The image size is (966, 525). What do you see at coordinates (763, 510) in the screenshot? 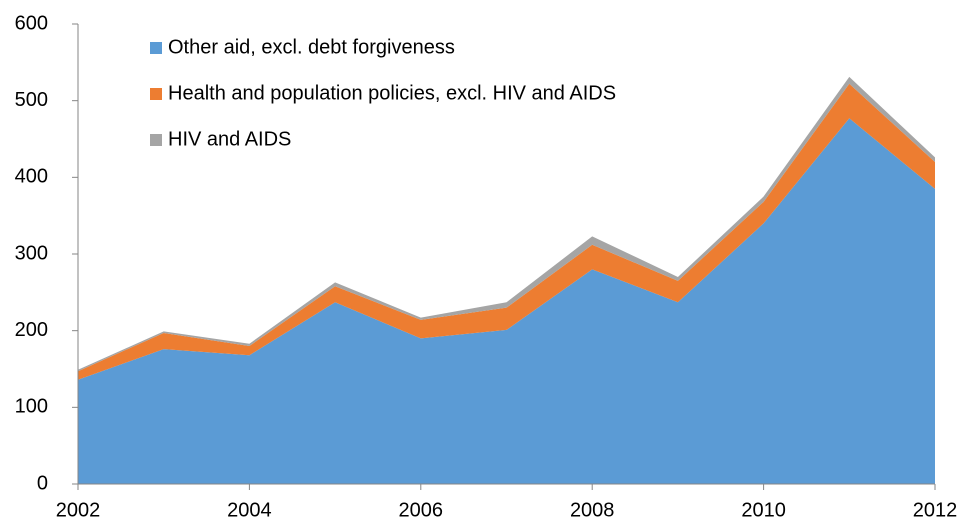
I see `x-tick-label: 2010` at bounding box center [763, 510].